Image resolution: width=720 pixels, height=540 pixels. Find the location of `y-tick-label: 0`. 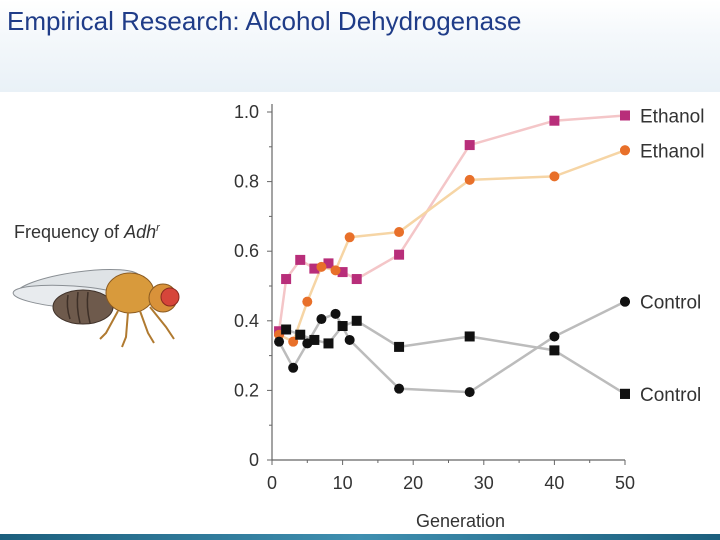

y-tick-label: 0 is located at coordinates (254, 460).